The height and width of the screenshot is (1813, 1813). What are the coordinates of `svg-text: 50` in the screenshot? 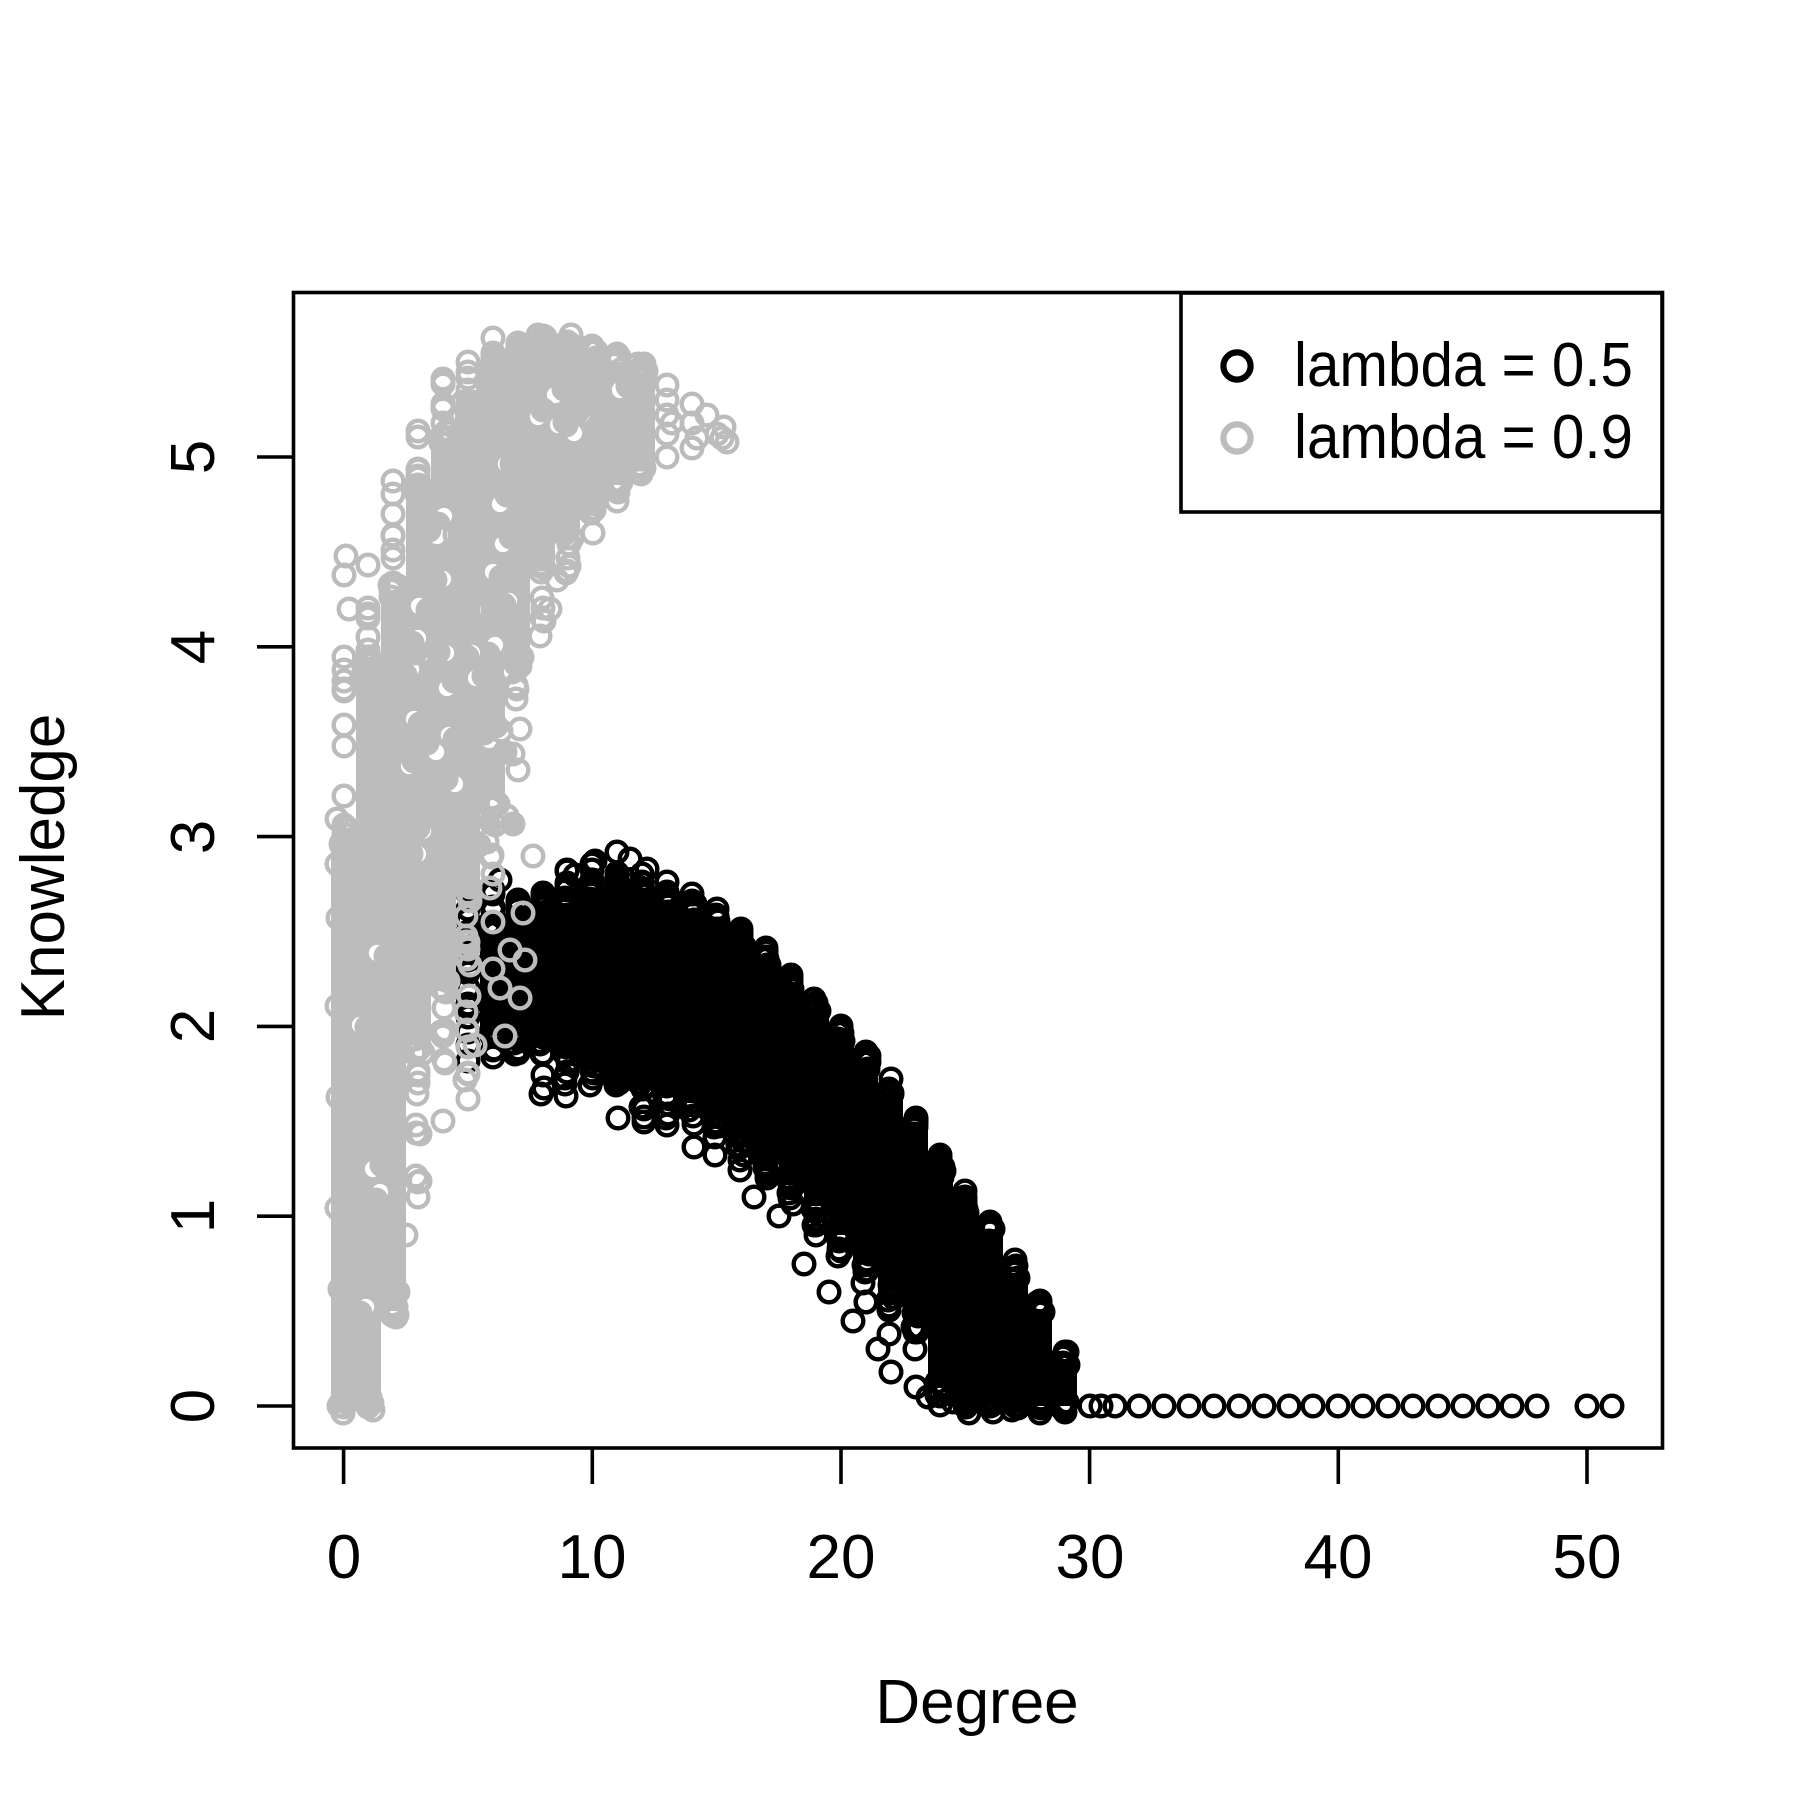 It's located at (1587, 1557).